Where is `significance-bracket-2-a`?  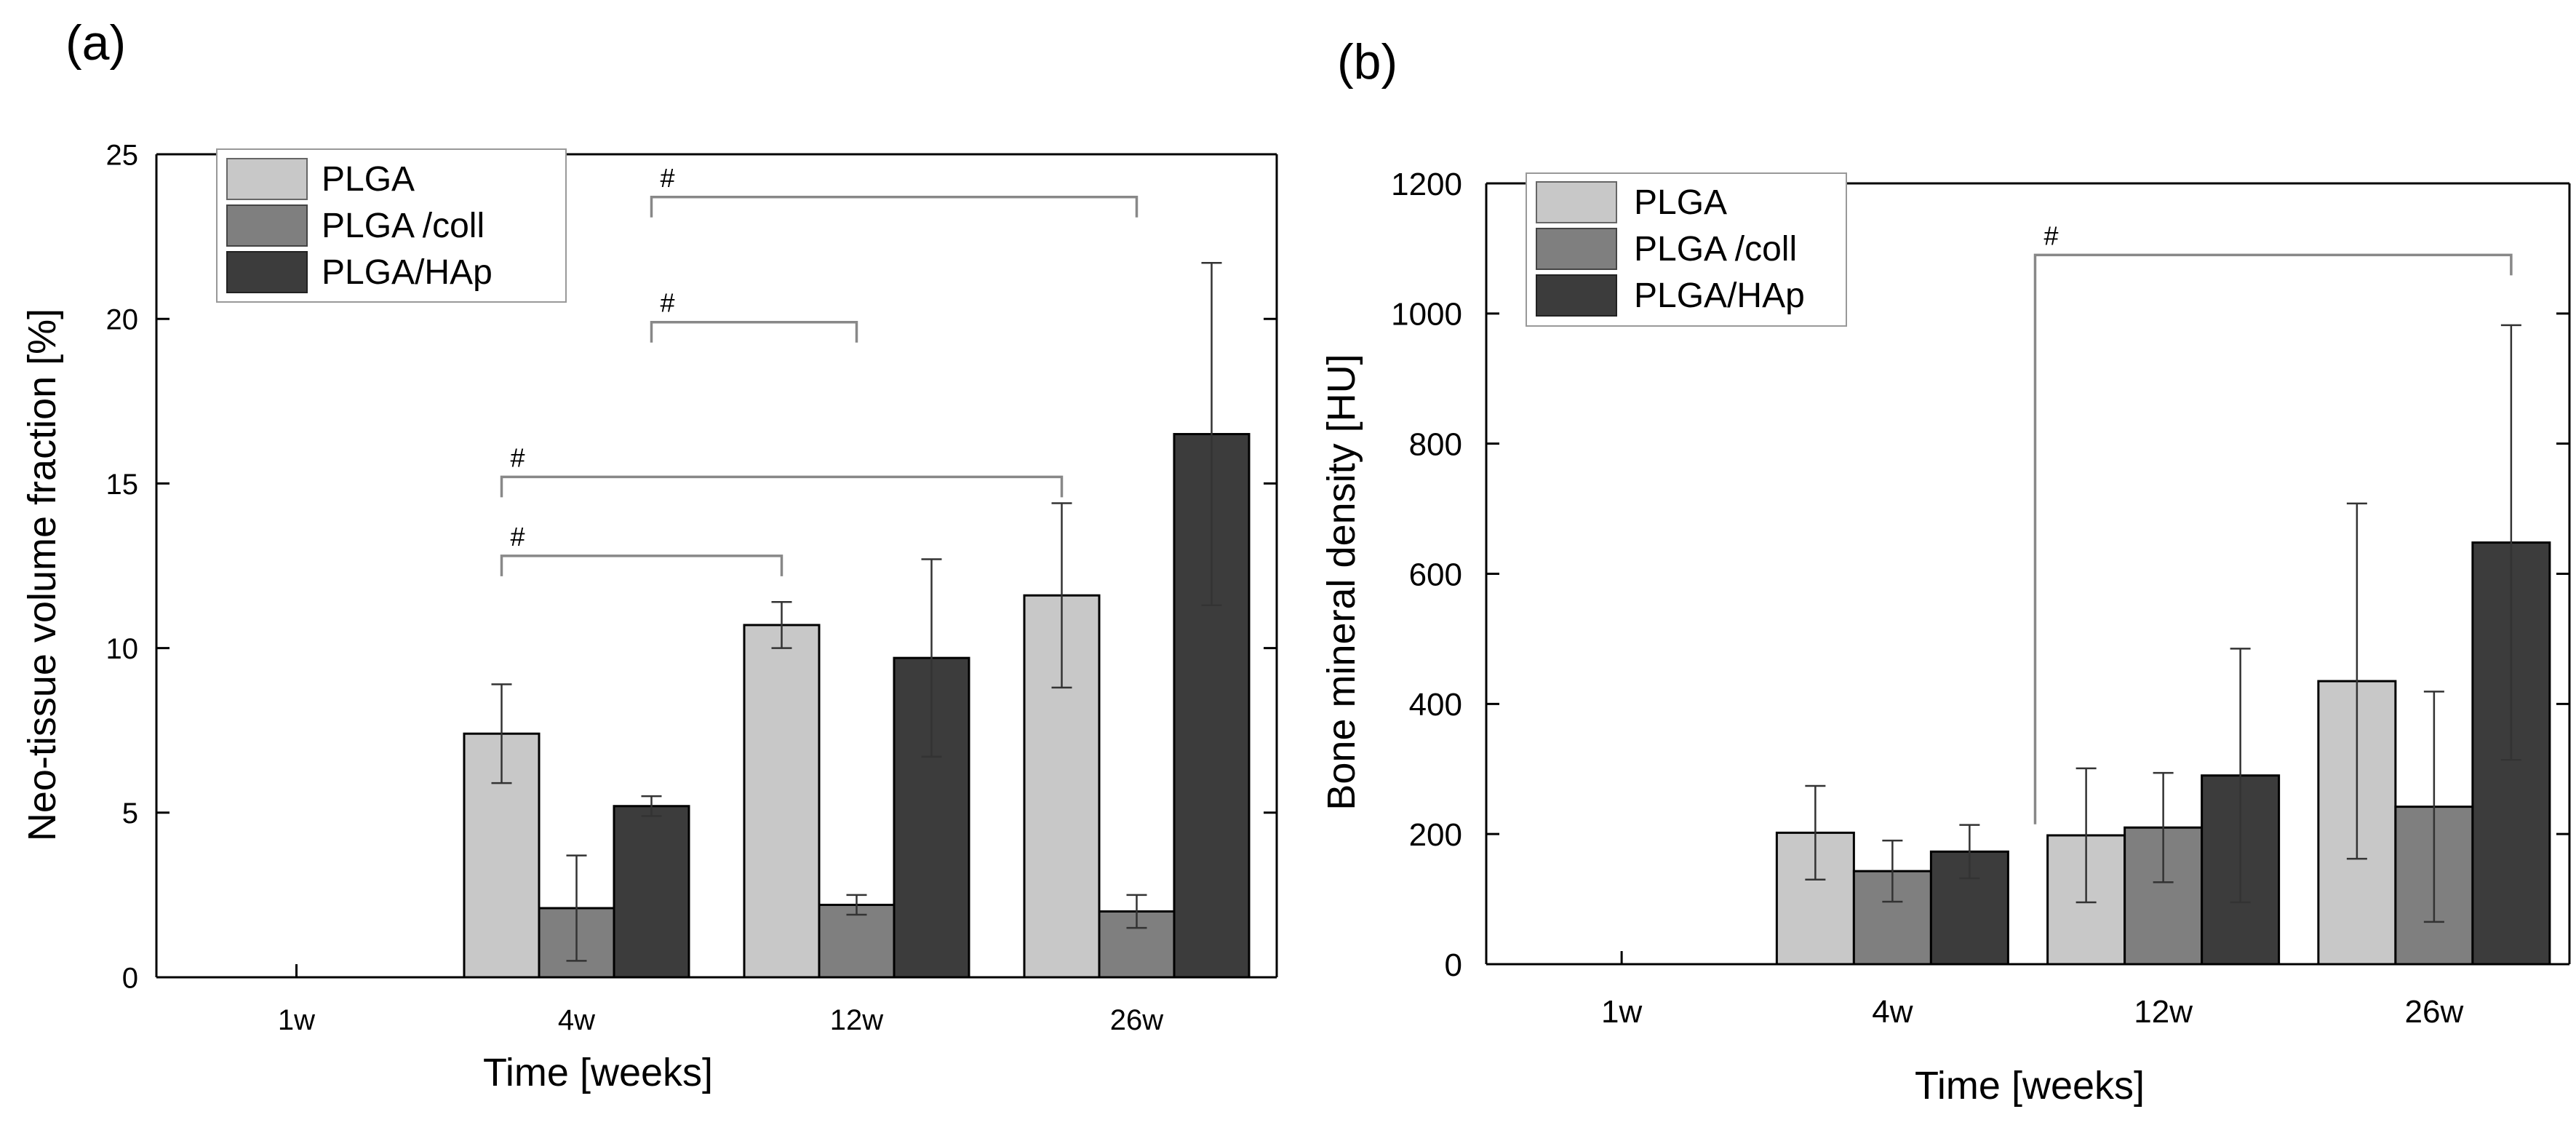 significance-bracket-2-a is located at coordinates (782, 486).